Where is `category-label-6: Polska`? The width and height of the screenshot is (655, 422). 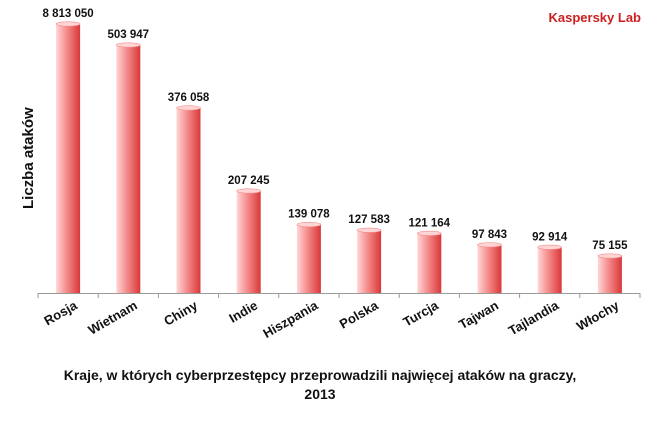 category-label-6: Polska is located at coordinates (359, 314).